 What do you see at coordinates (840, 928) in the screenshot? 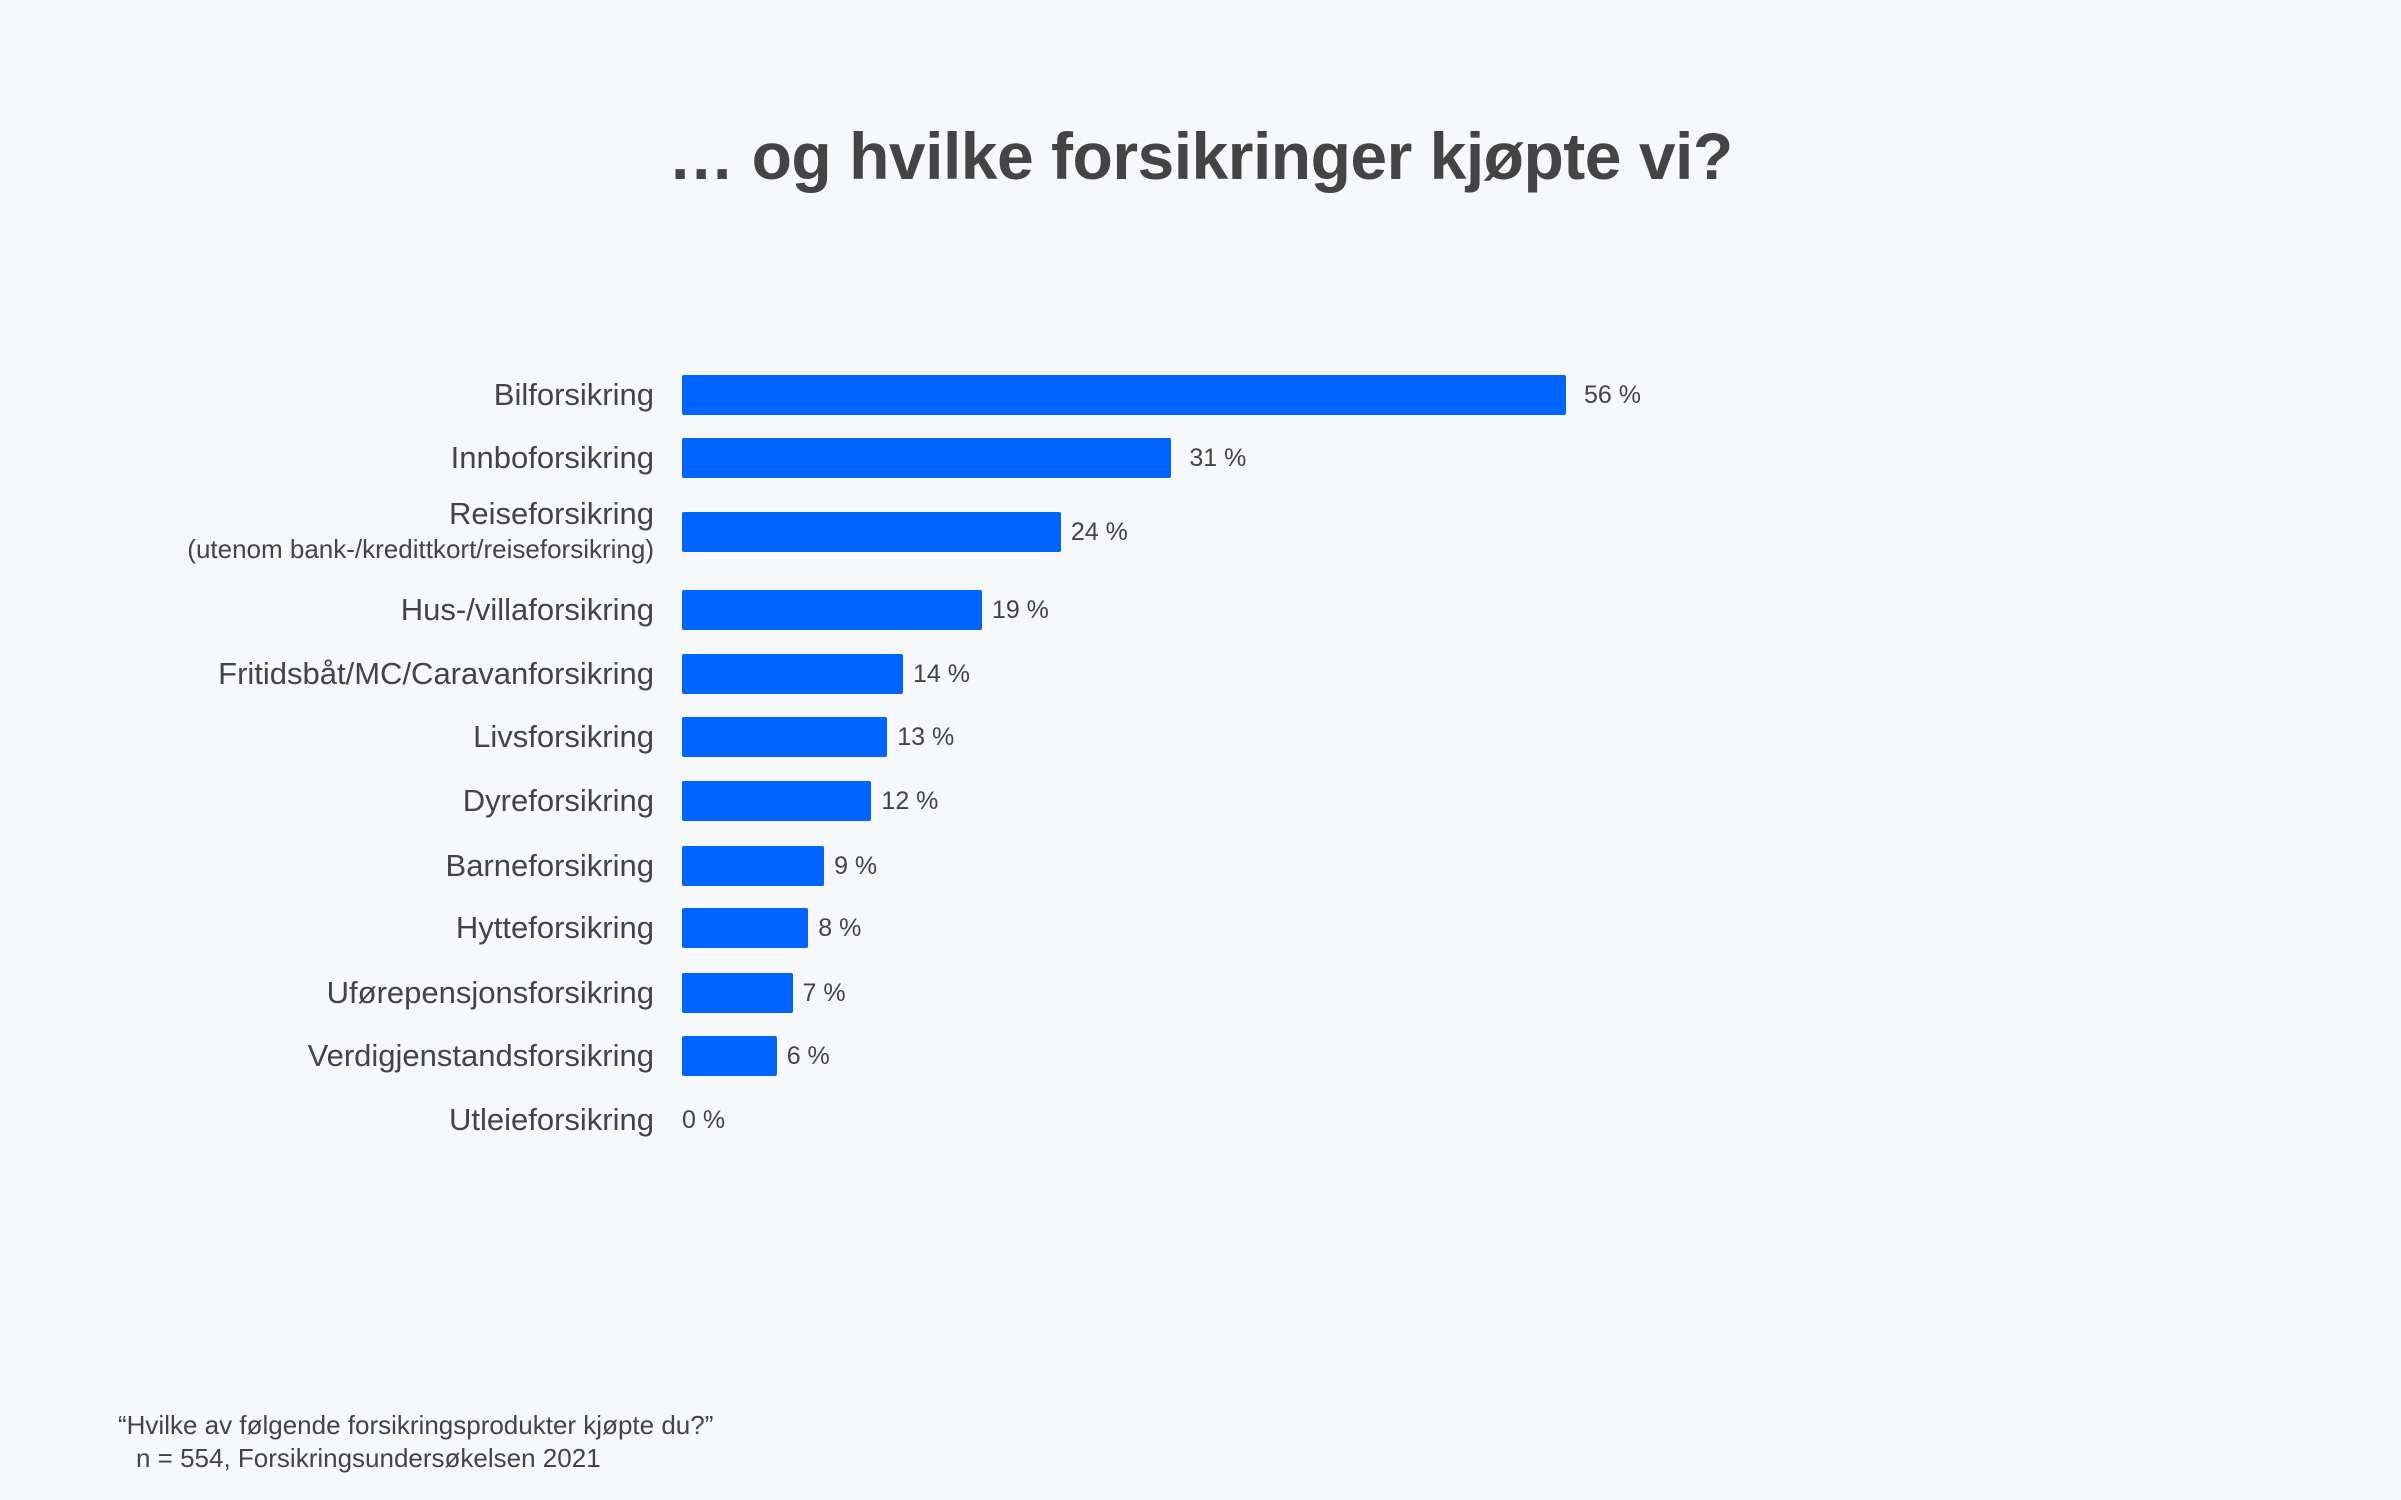
I see `value-label: 8 %` at bounding box center [840, 928].